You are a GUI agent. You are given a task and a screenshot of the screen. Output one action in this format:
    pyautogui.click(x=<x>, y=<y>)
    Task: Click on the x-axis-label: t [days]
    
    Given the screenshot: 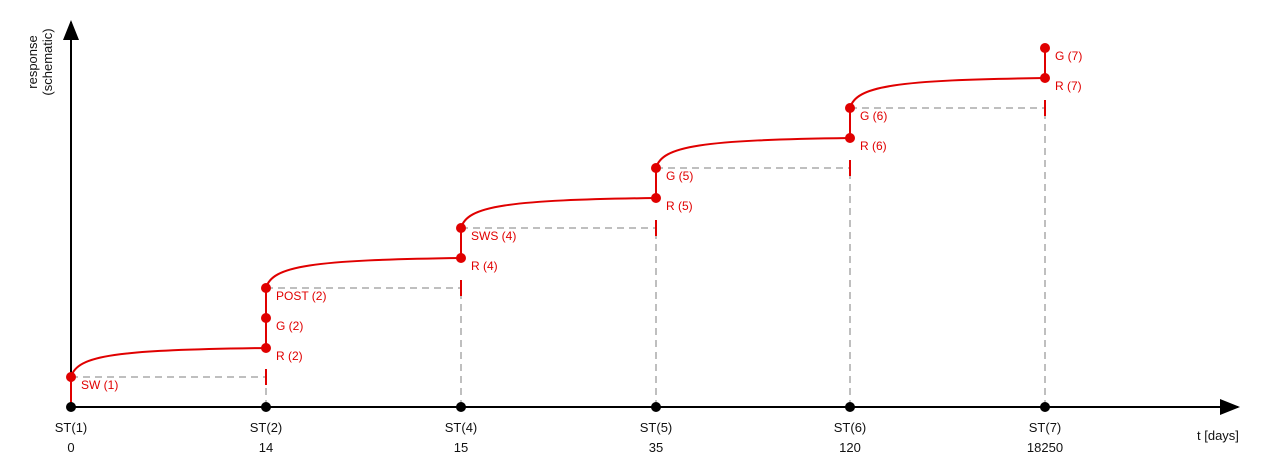 What is the action you would take?
    pyautogui.click(x=1218, y=435)
    